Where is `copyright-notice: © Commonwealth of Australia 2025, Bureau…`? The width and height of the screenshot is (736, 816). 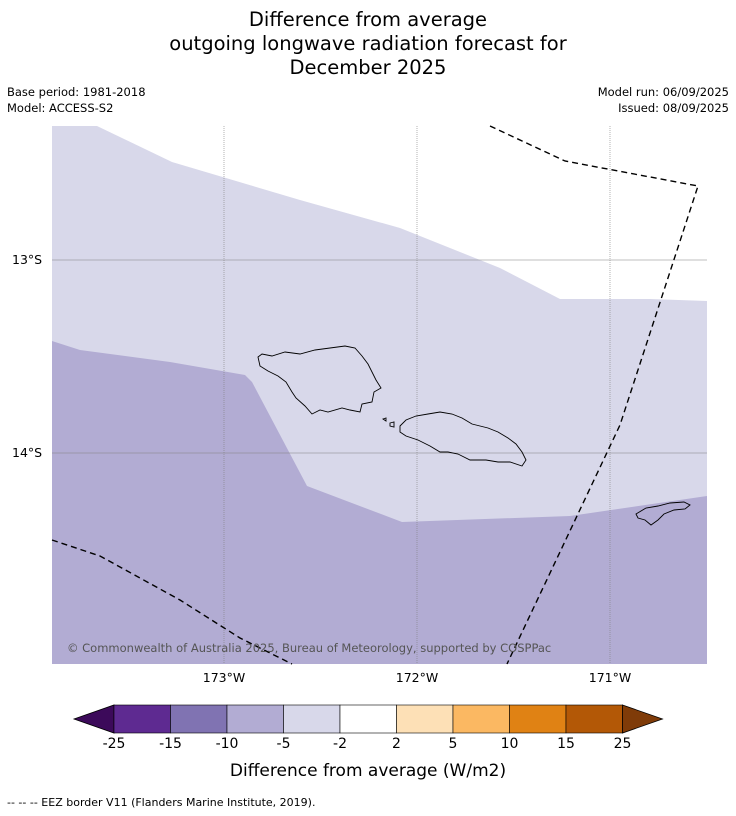
copyright-notice: © Commonwealth of Australia 2025, Bureau… is located at coordinates (309, 648).